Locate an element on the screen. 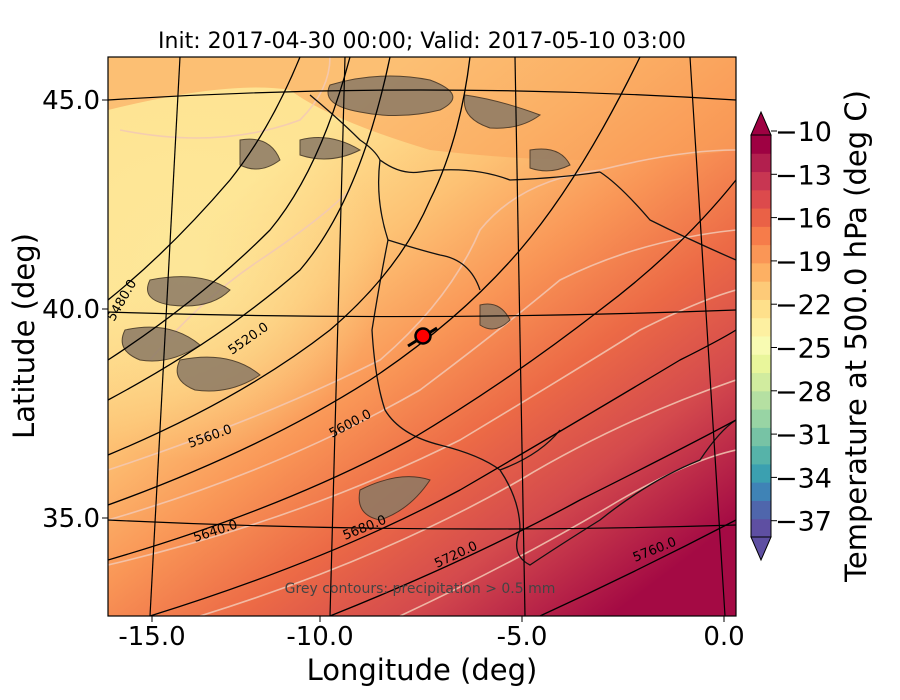 The width and height of the screenshot is (900, 700). x-tick-label: -15.0 is located at coordinates (151, 637).